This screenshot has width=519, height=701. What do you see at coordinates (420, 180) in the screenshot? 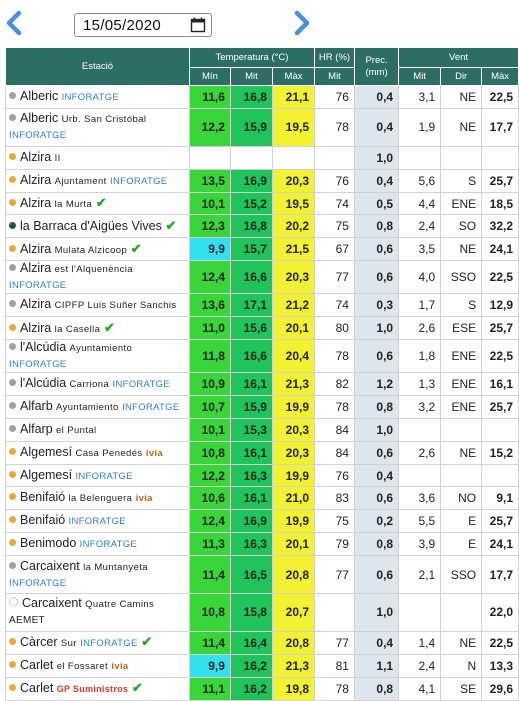
I see `wind-mit-cell: 5,6` at bounding box center [420, 180].